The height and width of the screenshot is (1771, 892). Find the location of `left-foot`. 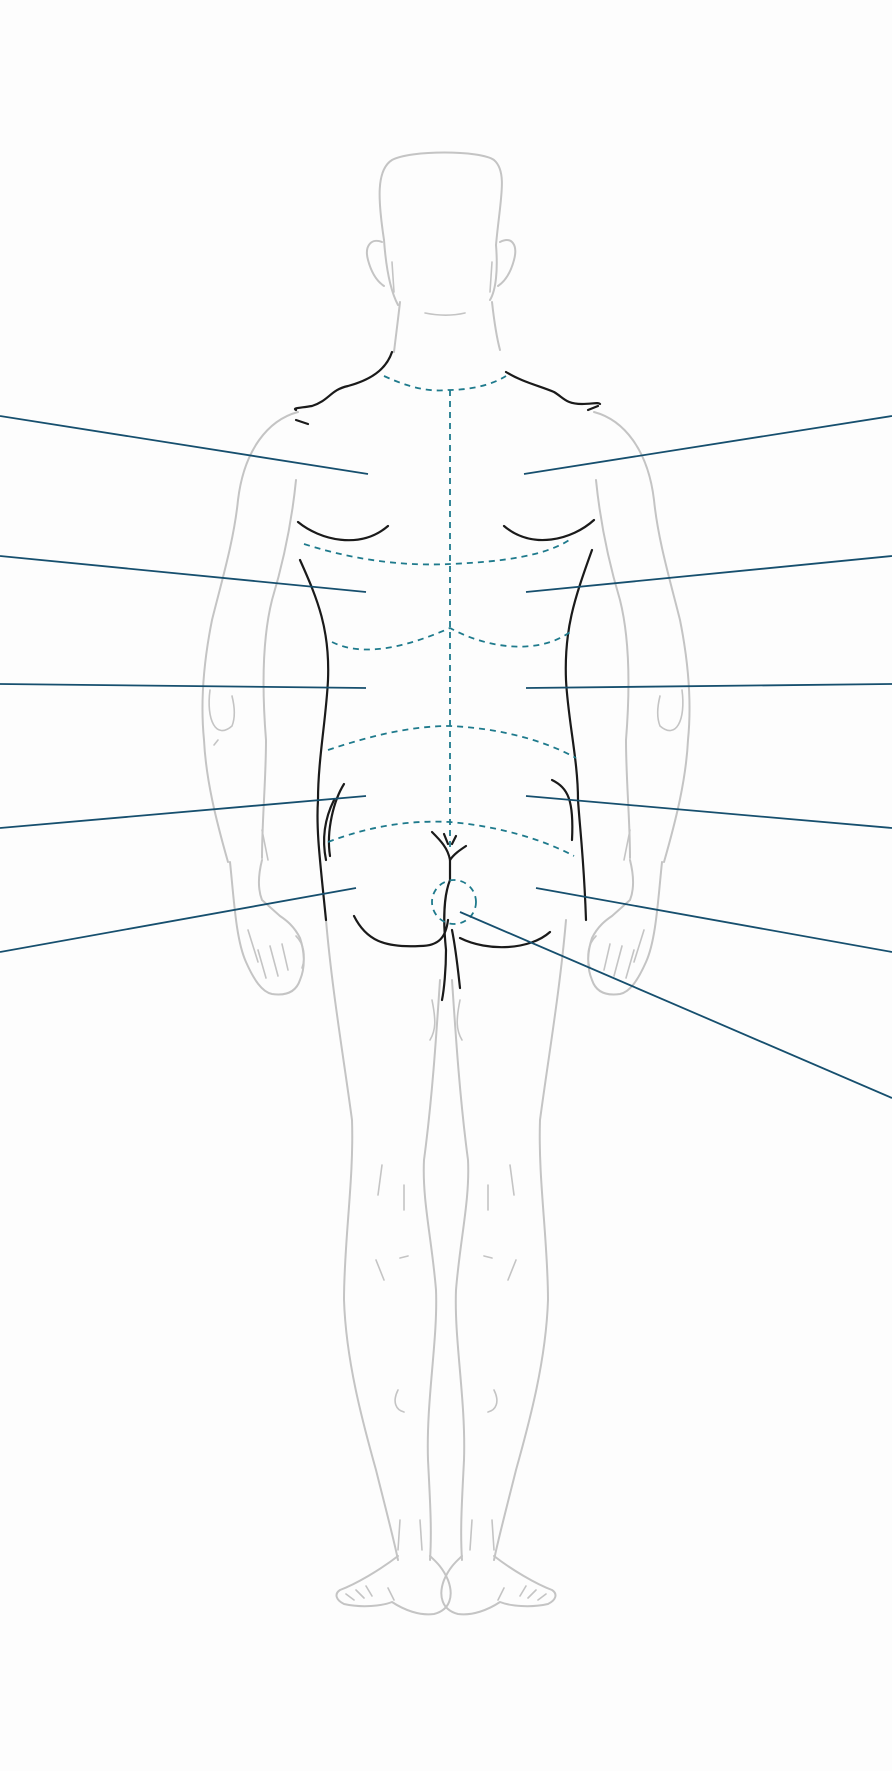

left-foot is located at coordinates (393, 1585).